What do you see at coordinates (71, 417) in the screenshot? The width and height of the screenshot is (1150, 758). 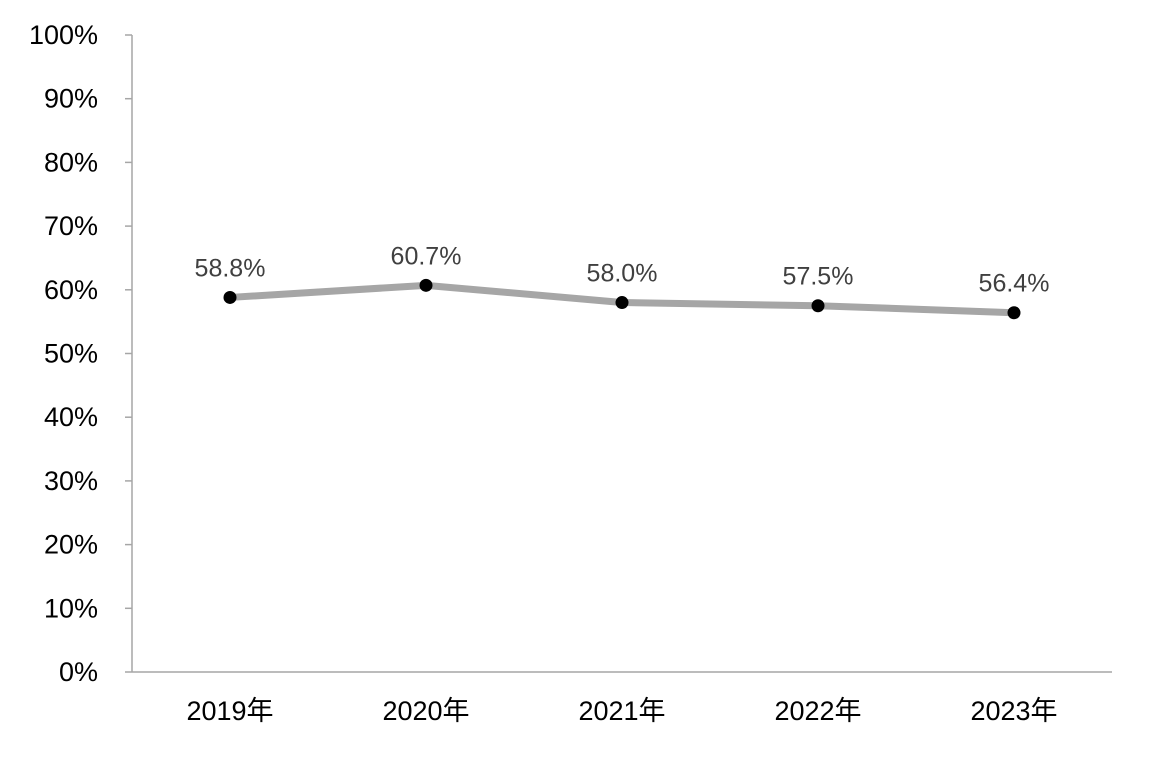 I see `y-tick-label: 40%` at bounding box center [71, 417].